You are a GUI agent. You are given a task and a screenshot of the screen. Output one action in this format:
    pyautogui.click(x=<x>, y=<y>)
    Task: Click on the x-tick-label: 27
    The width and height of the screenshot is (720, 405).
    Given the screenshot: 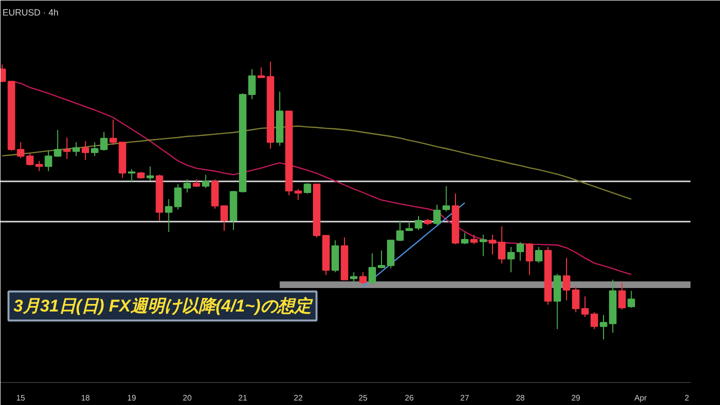 What is the action you would take?
    pyautogui.click(x=465, y=398)
    